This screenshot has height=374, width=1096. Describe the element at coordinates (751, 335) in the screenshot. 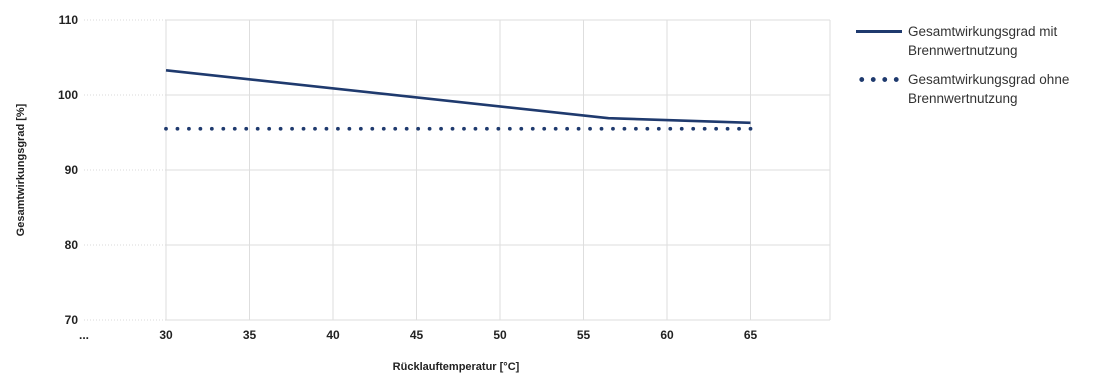

I see `x-tick-label-65: 65` at that location.